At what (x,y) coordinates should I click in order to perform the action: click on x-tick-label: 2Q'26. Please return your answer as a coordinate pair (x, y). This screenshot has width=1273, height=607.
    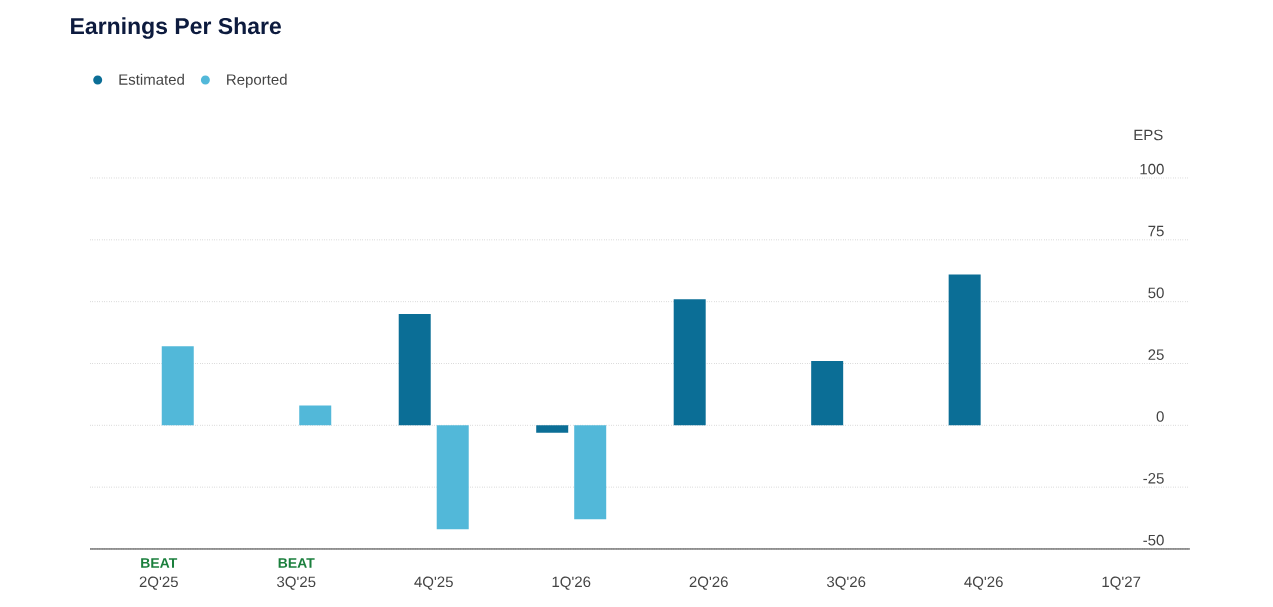
    Looking at the image, I should click on (708, 583).